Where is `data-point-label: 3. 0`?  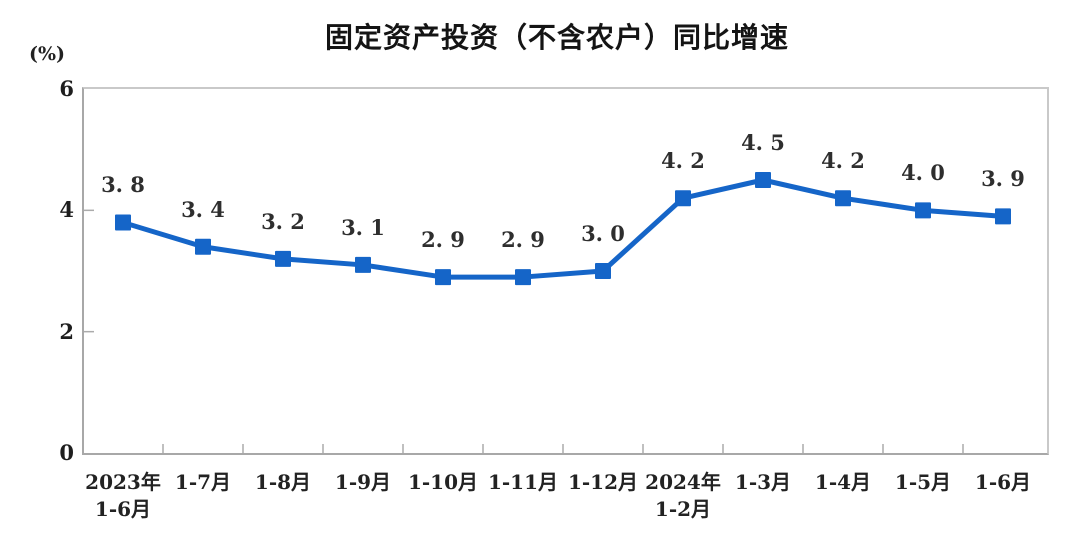 data-point-label: 3. 0 is located at coordinates (603, 233).